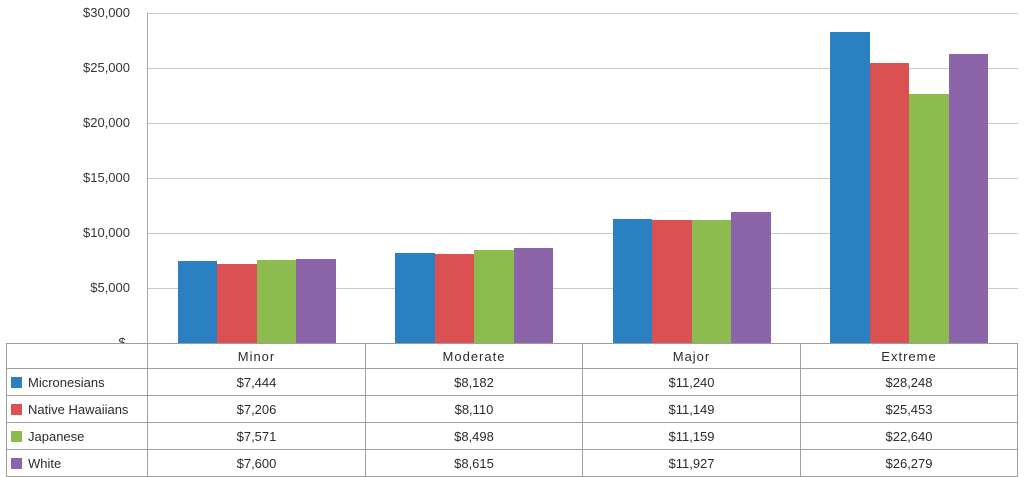  I want to click on category-header-extreme: Extreme, so click(909, 356).